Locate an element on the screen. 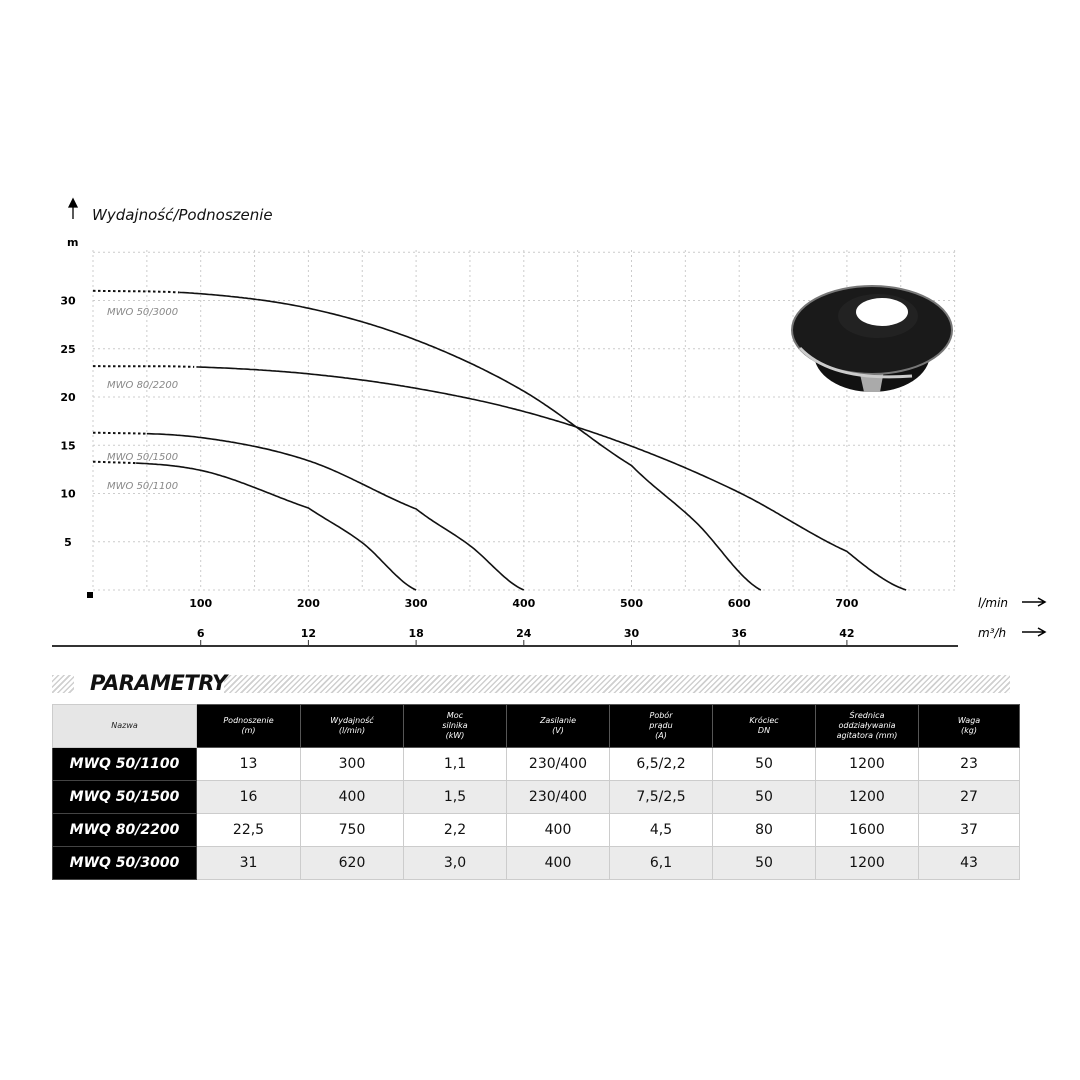 The image size is (1080, 1080). x-tick-label: 500 is located at coordinates (631, 603).